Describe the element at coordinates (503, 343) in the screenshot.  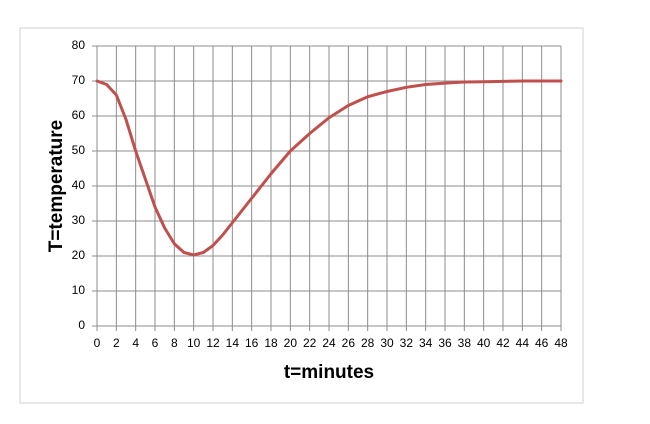
I see `x-tick-label: 42` at that location.